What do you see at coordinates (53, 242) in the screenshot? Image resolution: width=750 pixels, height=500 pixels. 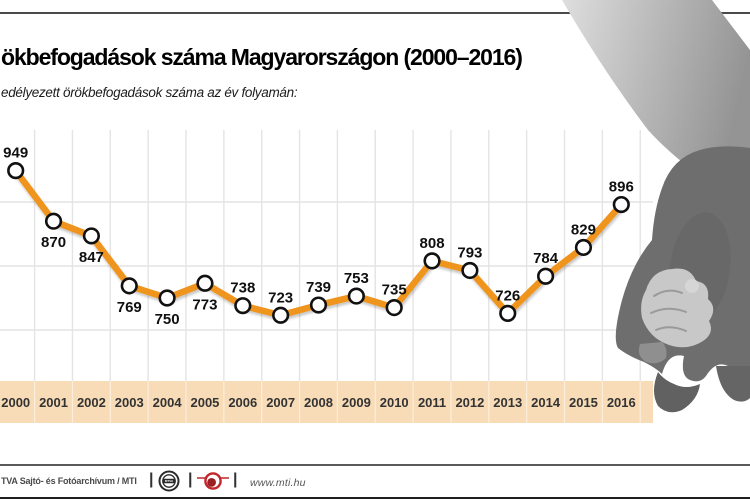 I see `svg-text: 870` at bounding box center [53, 242].